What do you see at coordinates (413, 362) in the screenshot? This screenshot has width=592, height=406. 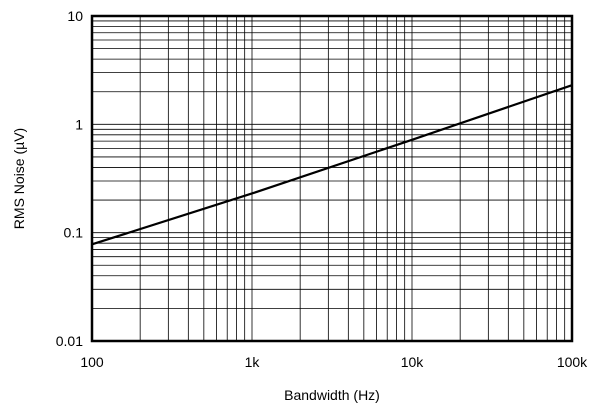 I see `x-tick-label: 10k` at bounding box center [413, 362].